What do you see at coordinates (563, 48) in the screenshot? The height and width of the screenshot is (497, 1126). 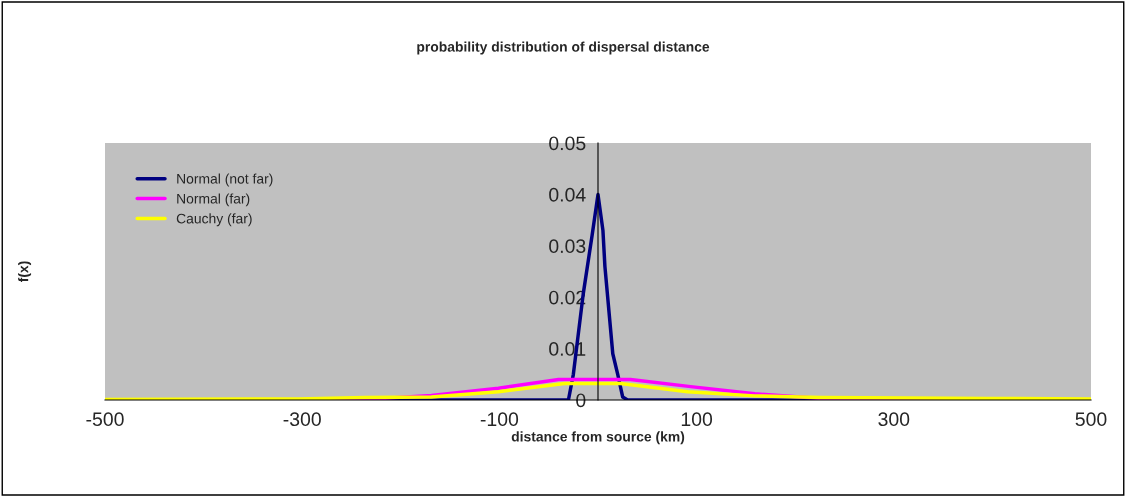 I see `chart-title: probability distribution of dispersal distance` at bounding box center [563, 48].